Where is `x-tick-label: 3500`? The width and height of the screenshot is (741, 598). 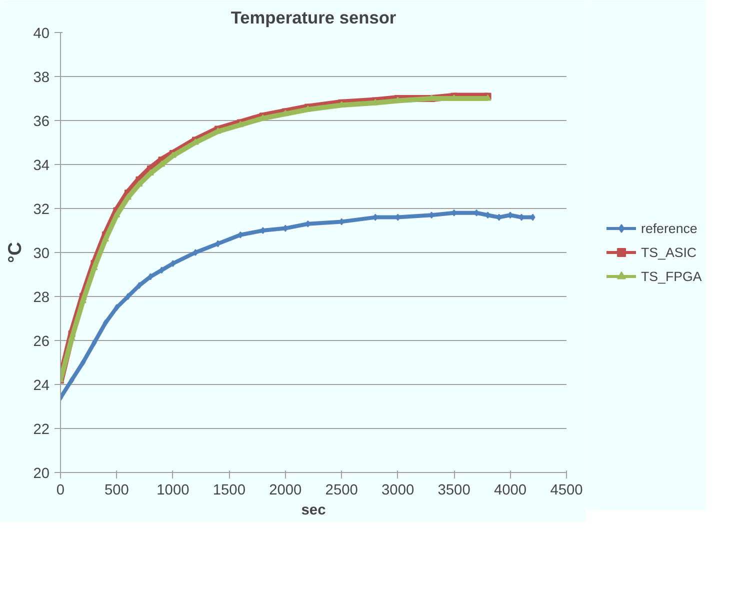
x-tick-label: 3500 is located at coordinates (454, 490).